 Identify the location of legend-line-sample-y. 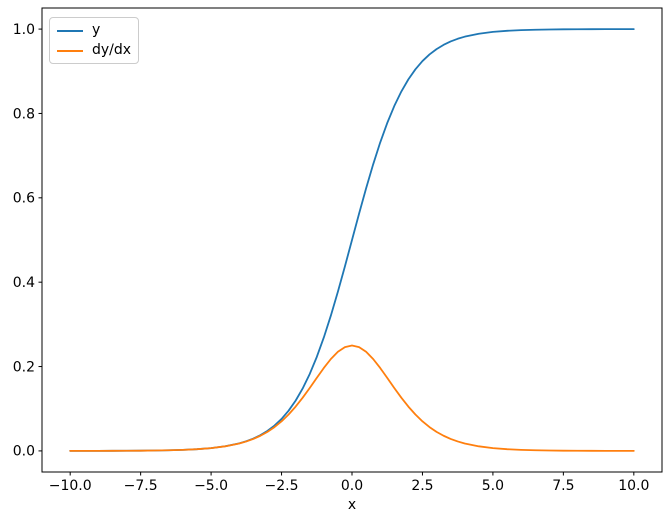
(70, 30).